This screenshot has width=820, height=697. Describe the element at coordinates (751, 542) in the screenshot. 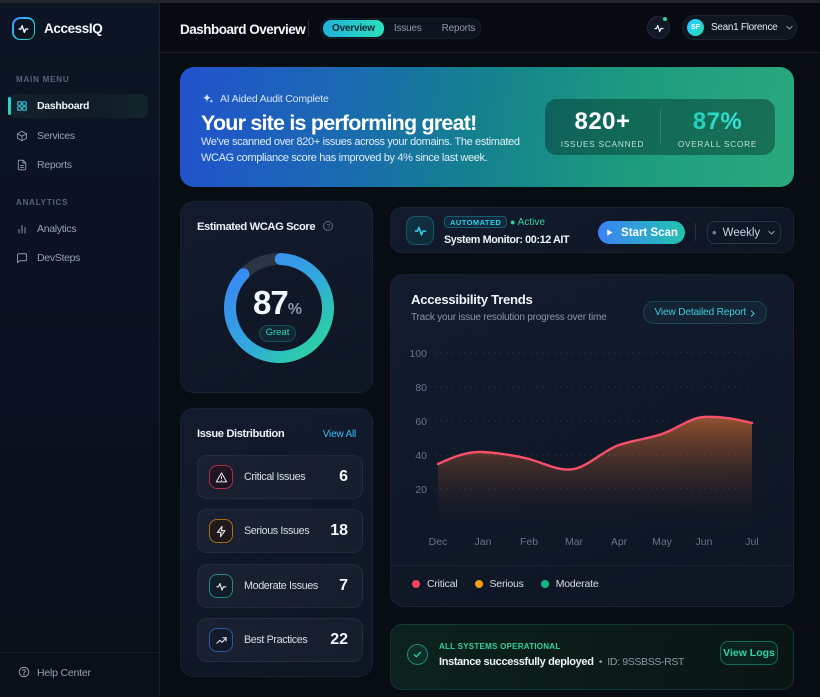

I see `svg-text: Jul` at that location.